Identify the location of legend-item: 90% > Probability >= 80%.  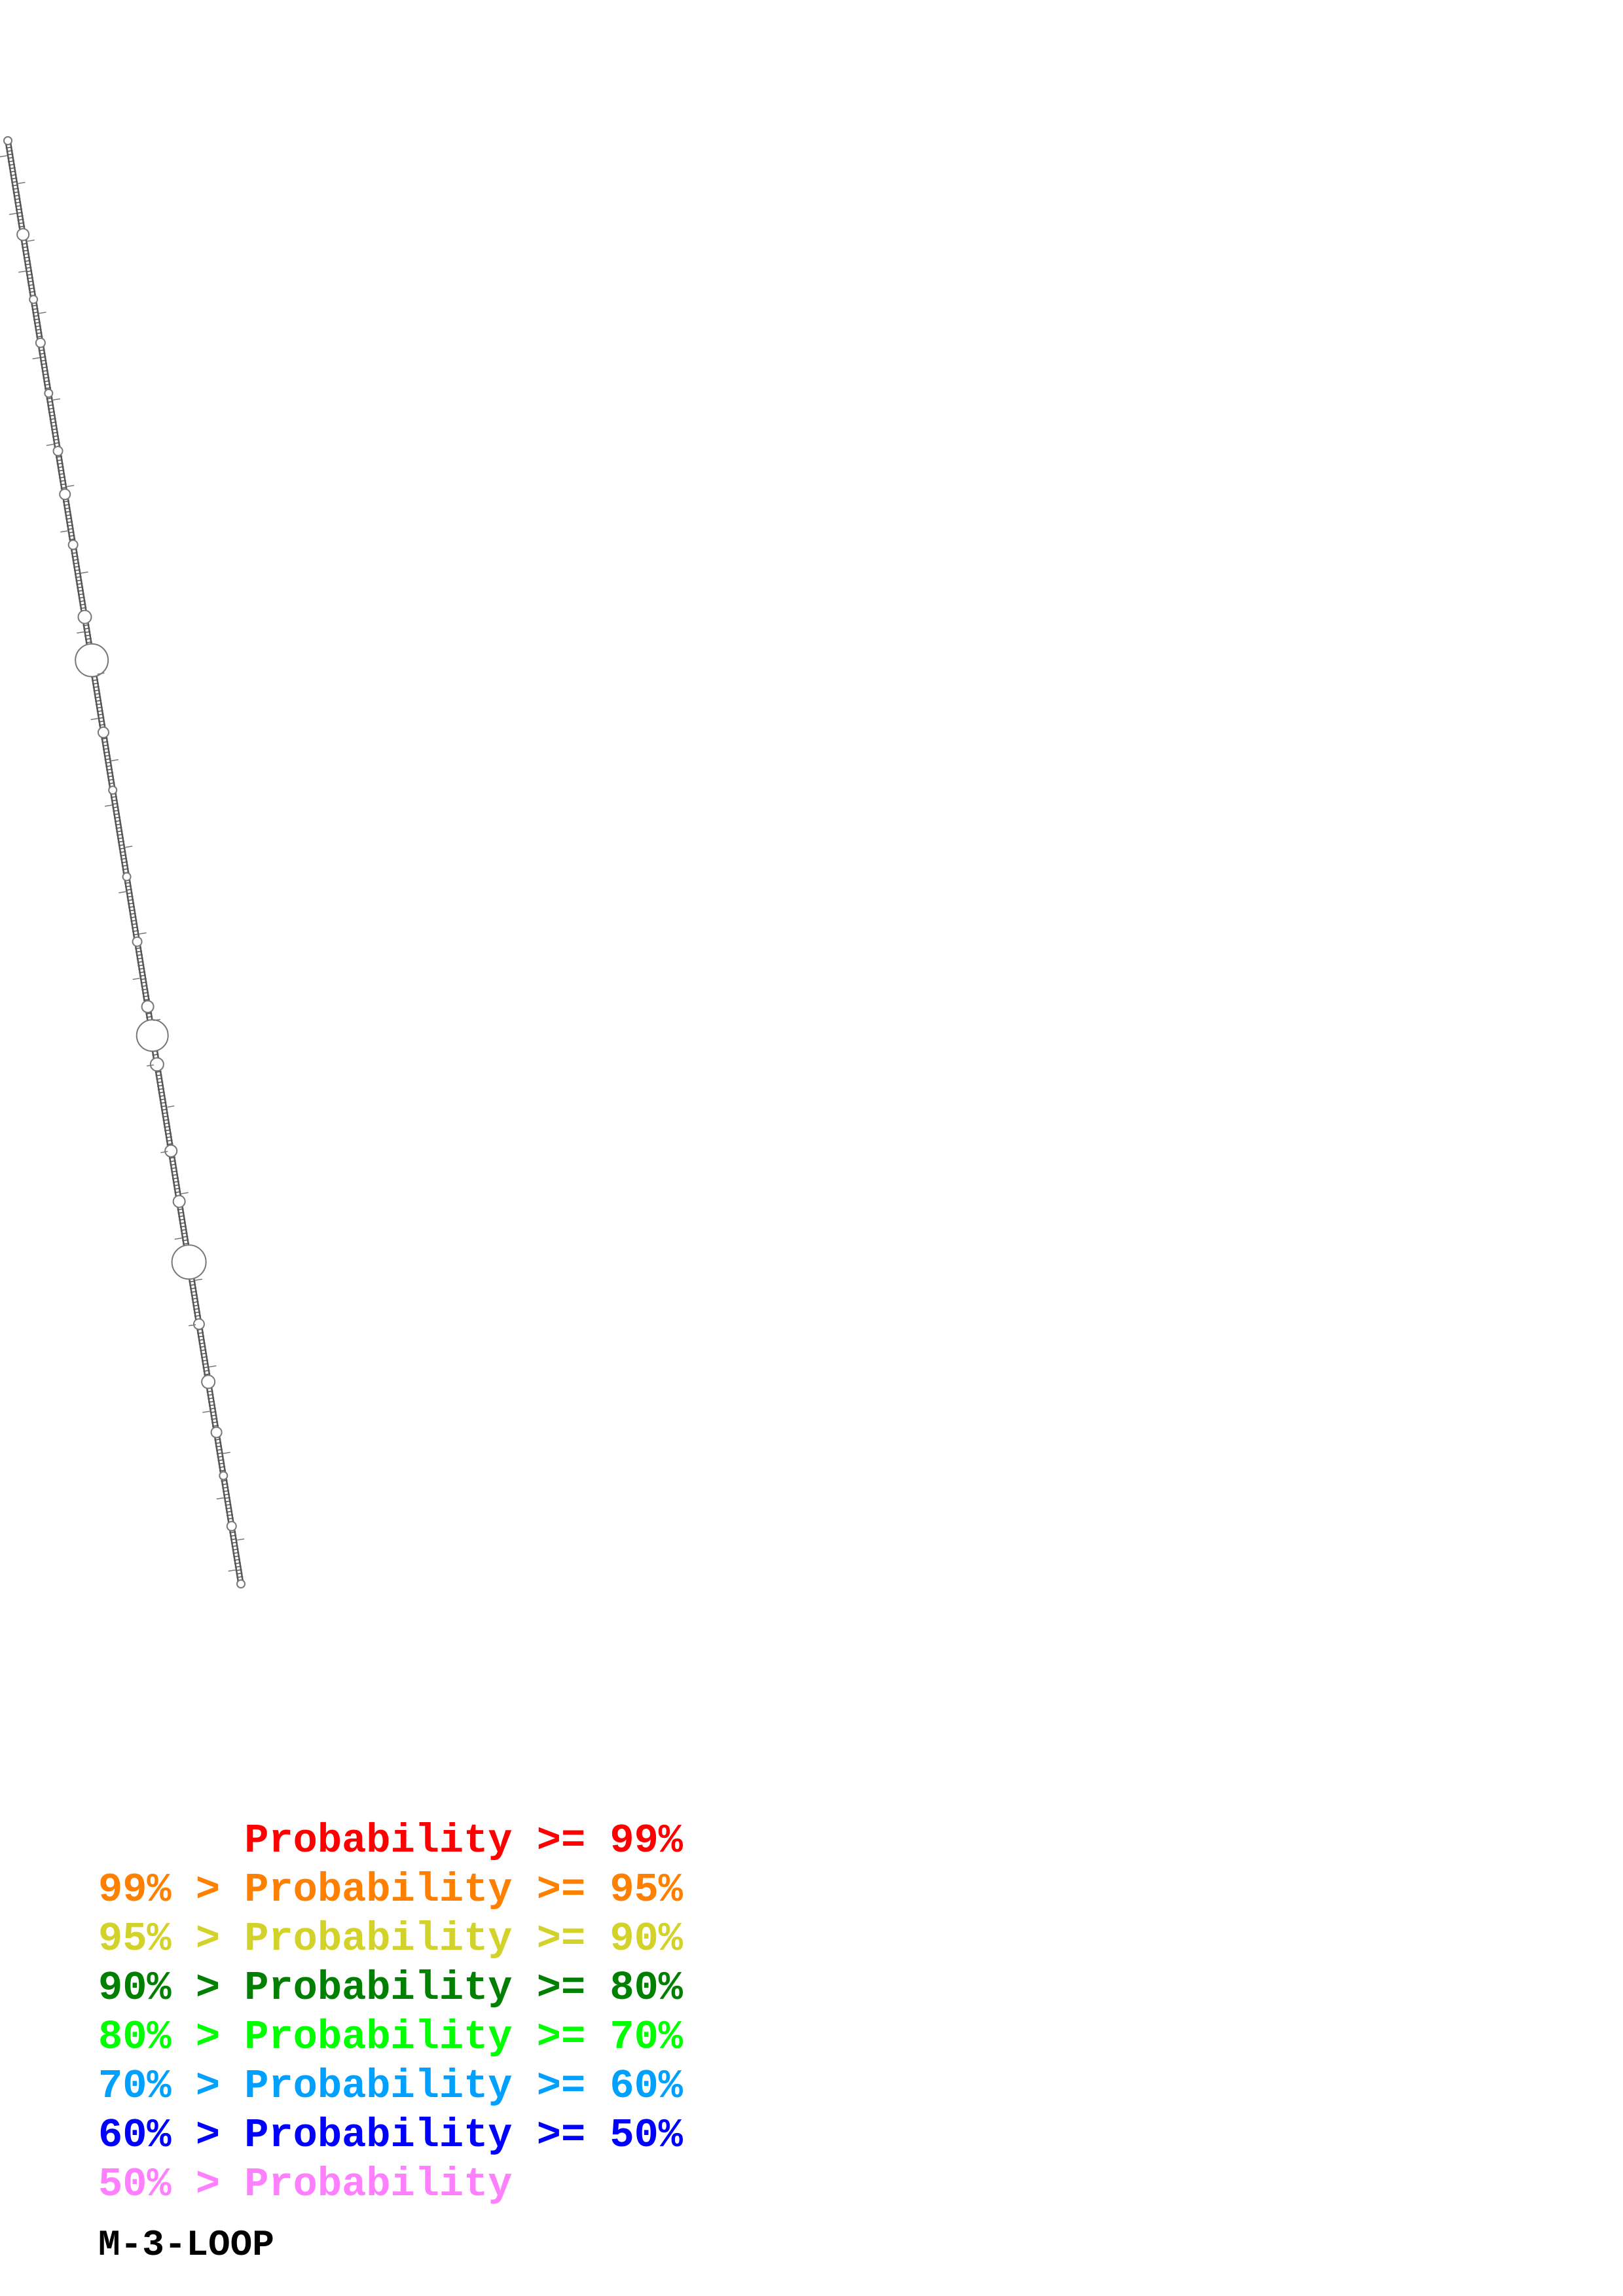
(390, 1988).